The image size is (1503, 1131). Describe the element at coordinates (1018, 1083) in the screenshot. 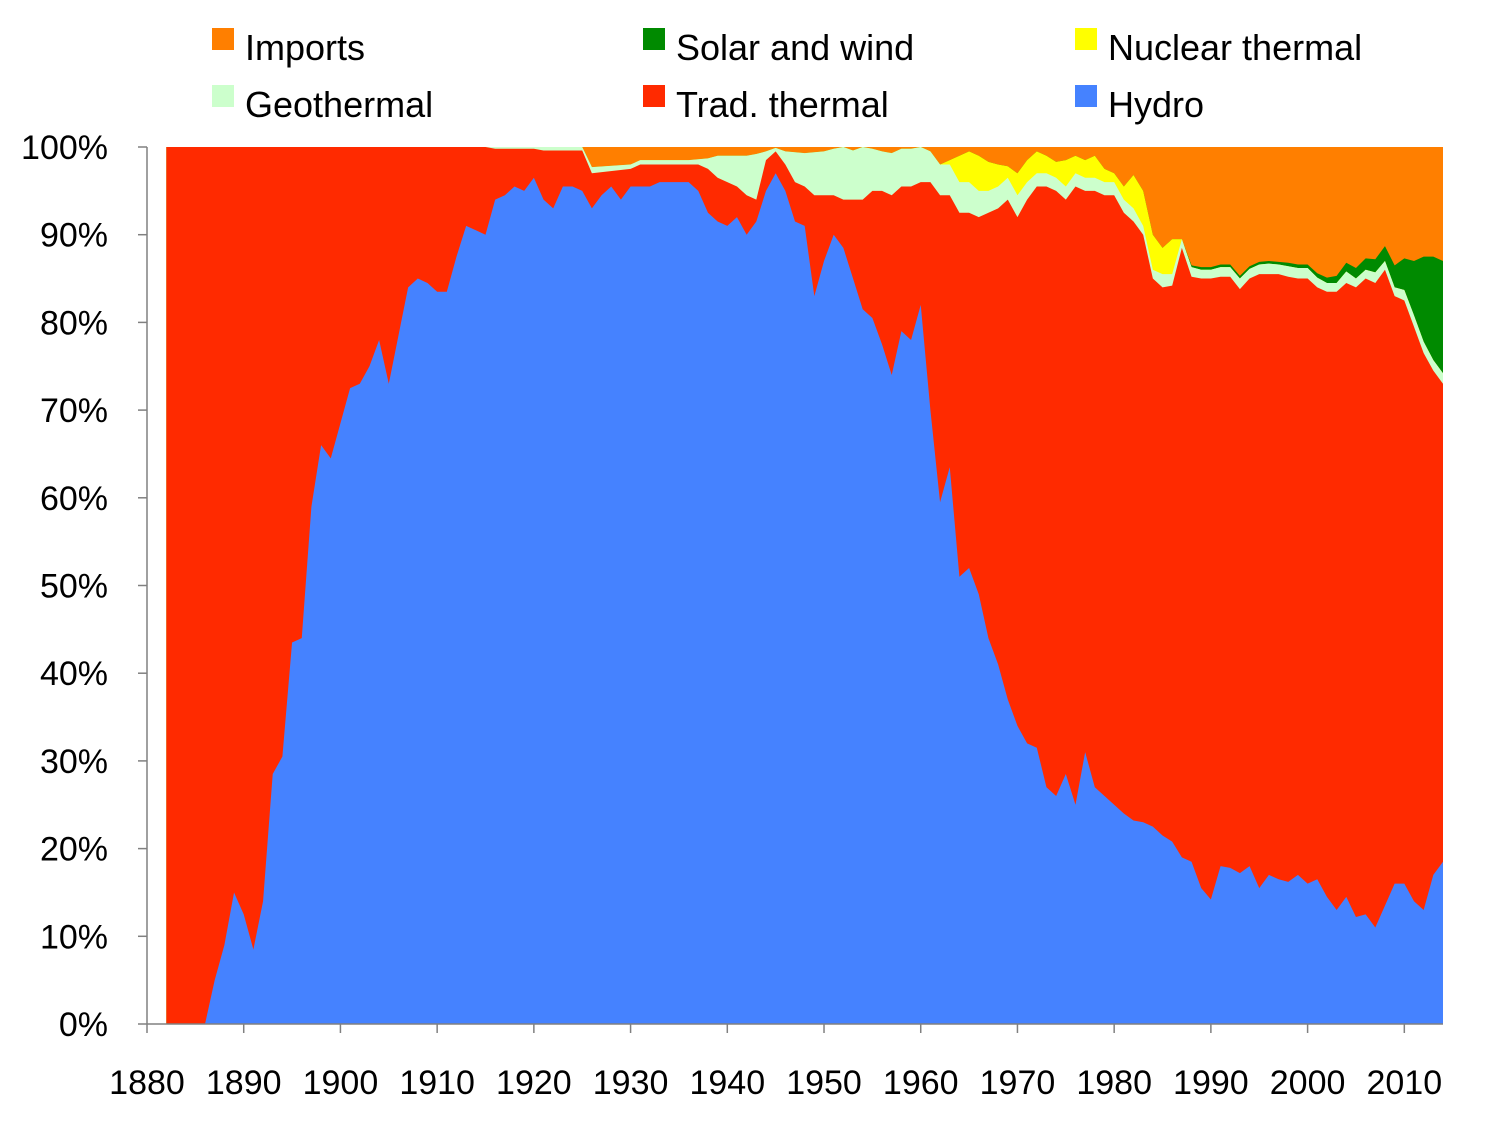

I see `x-tick-label: 1970` at that location.